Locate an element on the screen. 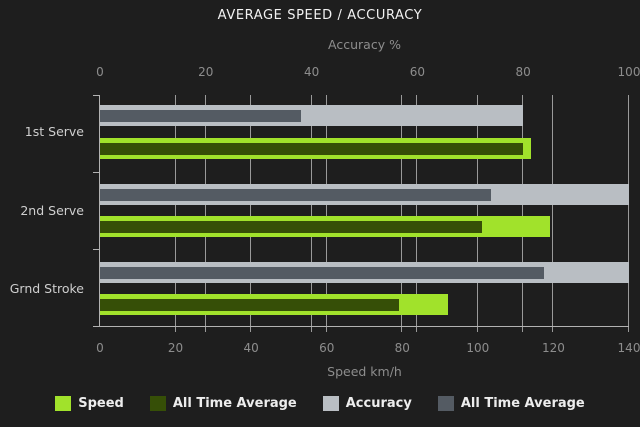  category-label: 1st Serve is located at coordinates (54, 131).